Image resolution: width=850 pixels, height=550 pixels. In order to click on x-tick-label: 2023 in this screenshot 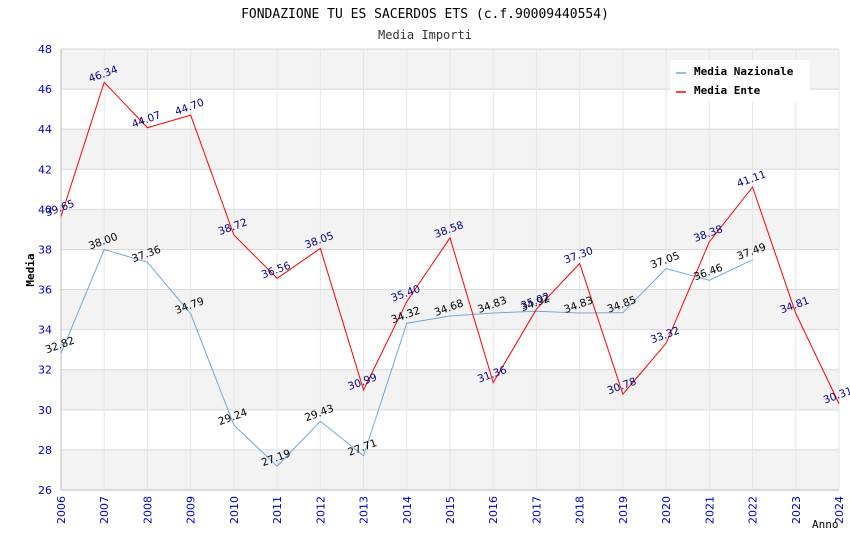, I will do `click(796, 510)`.